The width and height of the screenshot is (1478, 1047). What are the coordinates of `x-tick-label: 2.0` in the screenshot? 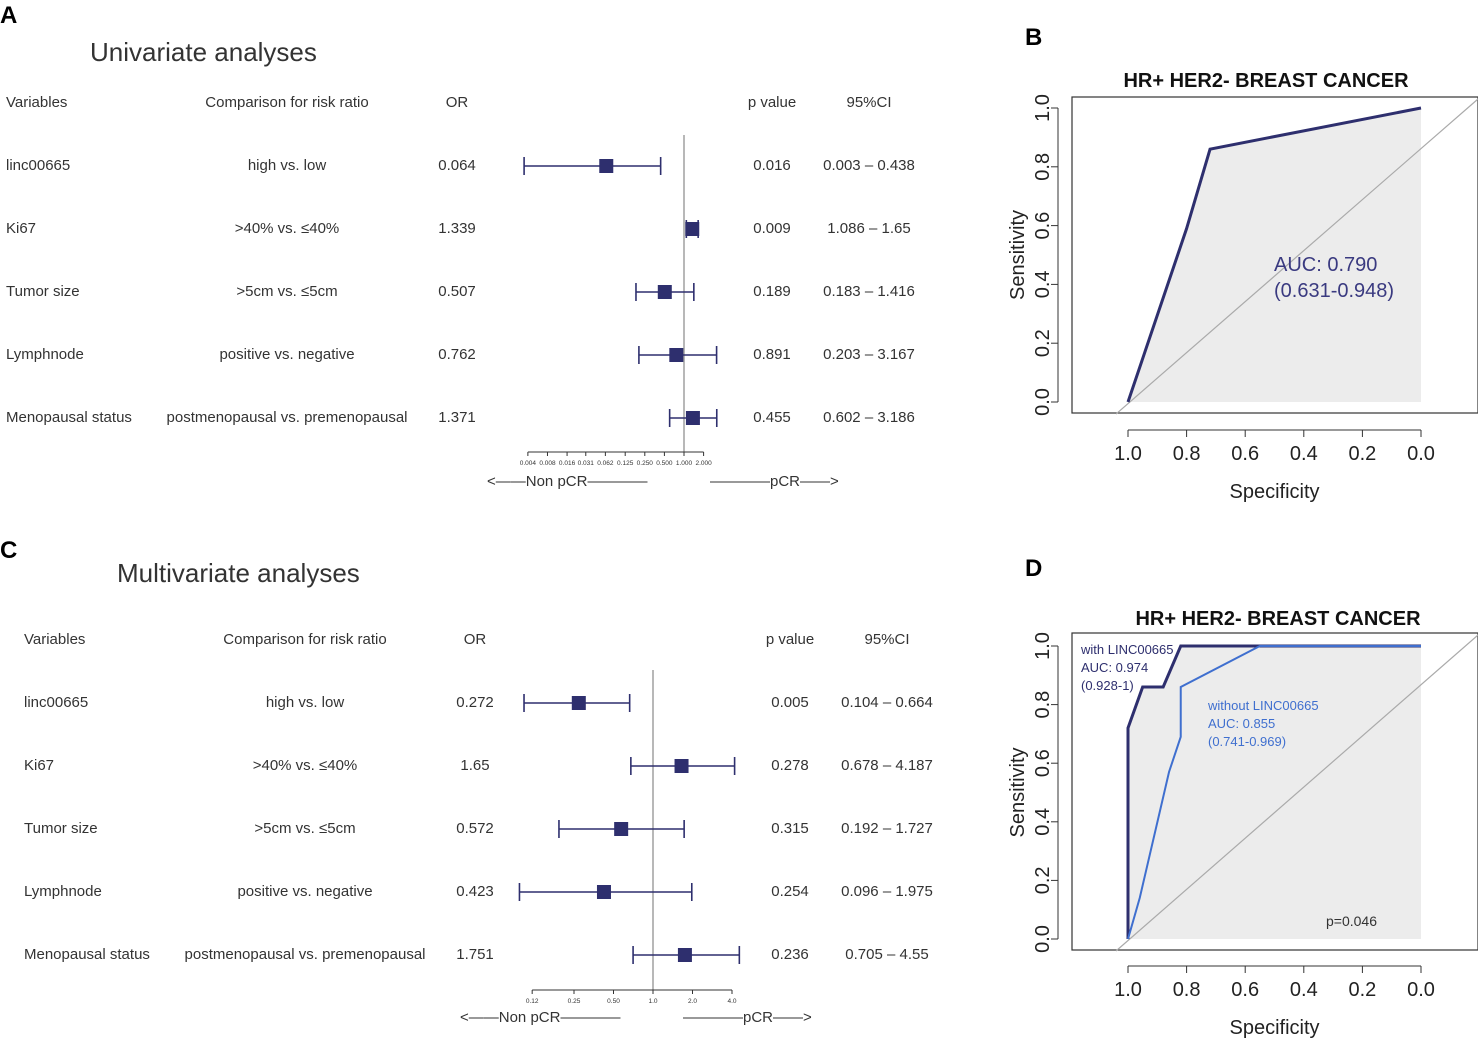 It's located at (692, 1001).